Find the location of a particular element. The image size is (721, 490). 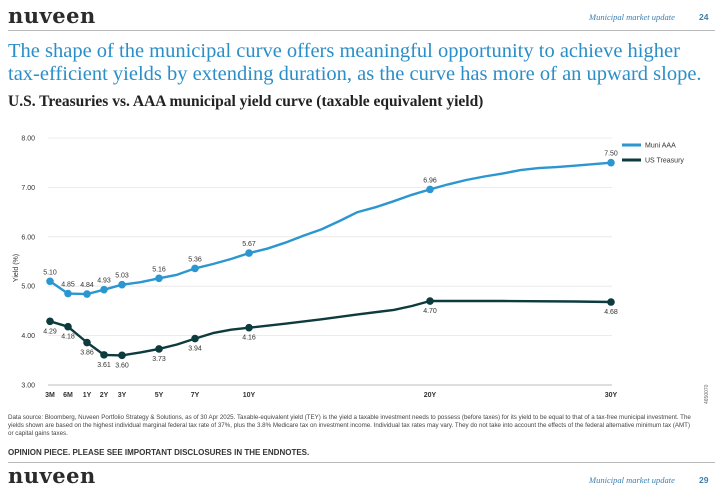

footer-page-number: 29 is located at coordinates (704, 480).